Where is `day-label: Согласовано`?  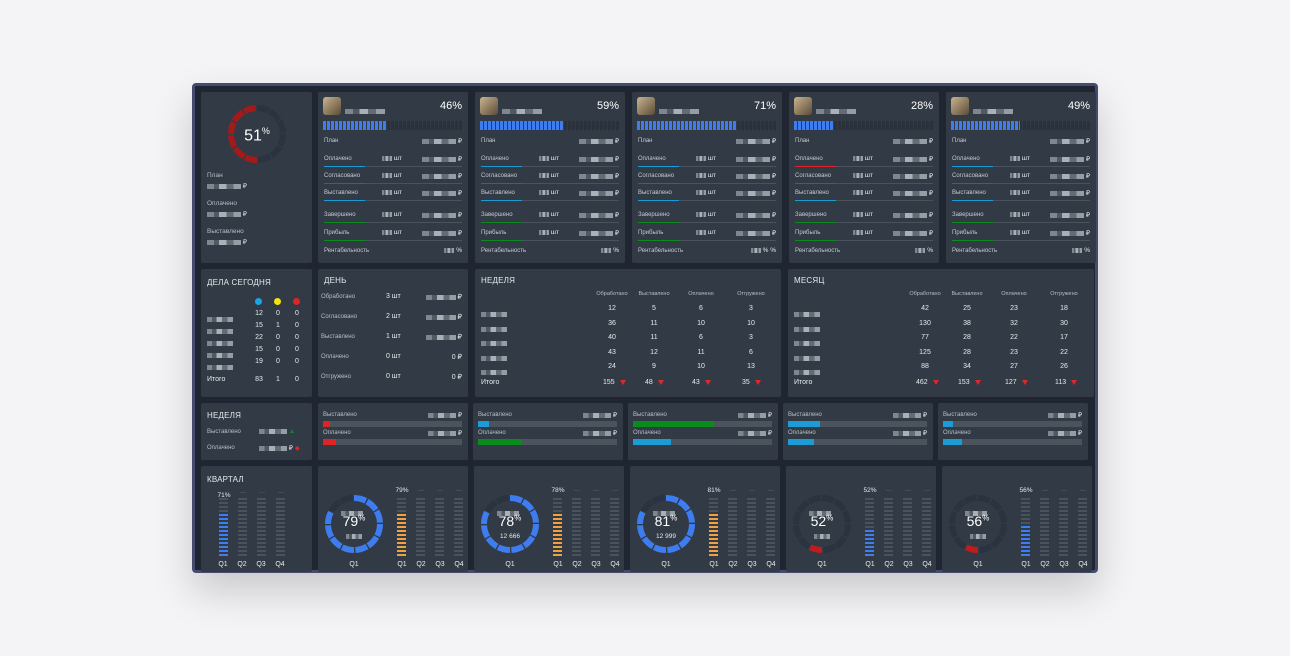
day-label: Согласовано is located at coordinates (339, 317).